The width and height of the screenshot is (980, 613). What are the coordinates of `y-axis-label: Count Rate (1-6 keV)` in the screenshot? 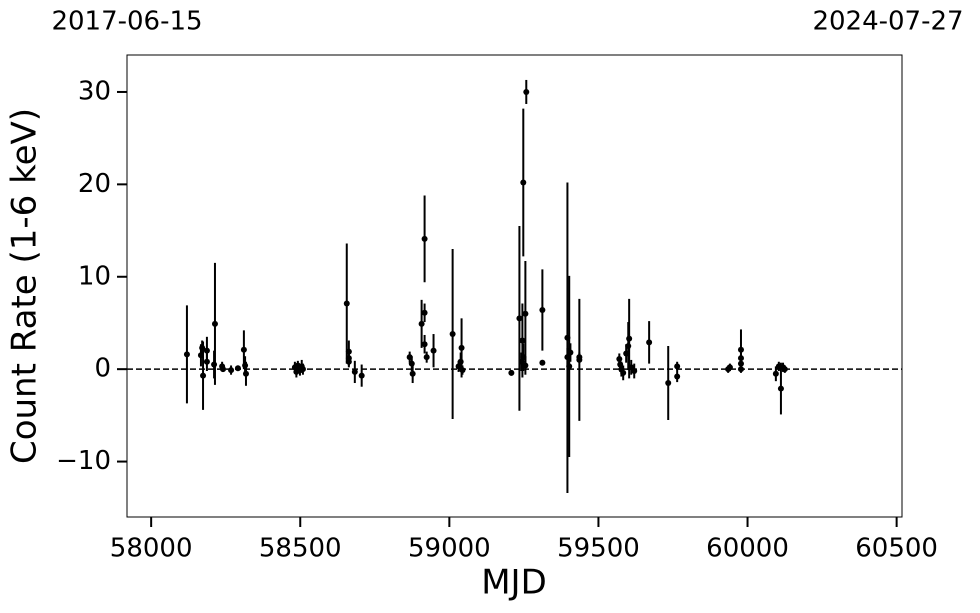 It's located at (25, 286).